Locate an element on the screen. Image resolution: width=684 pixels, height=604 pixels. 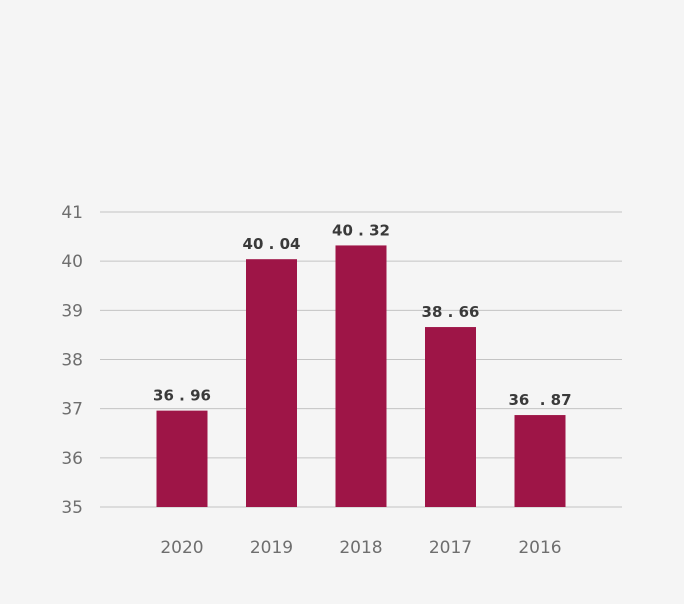
data-label-2020: 36 . 96 is located at coordinates (182, 396).